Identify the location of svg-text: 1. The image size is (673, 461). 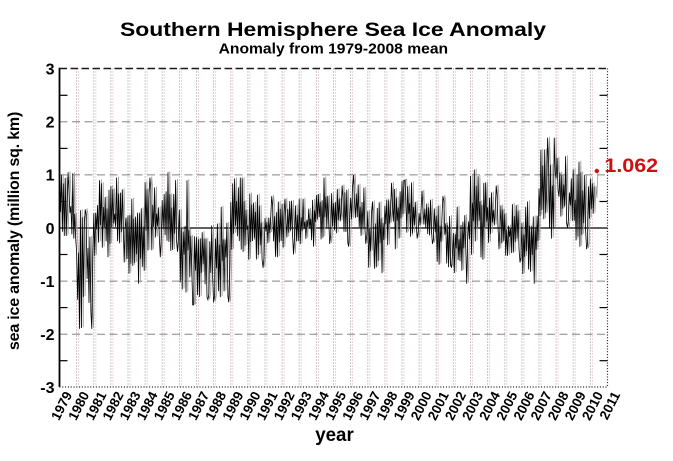
(50, 176).